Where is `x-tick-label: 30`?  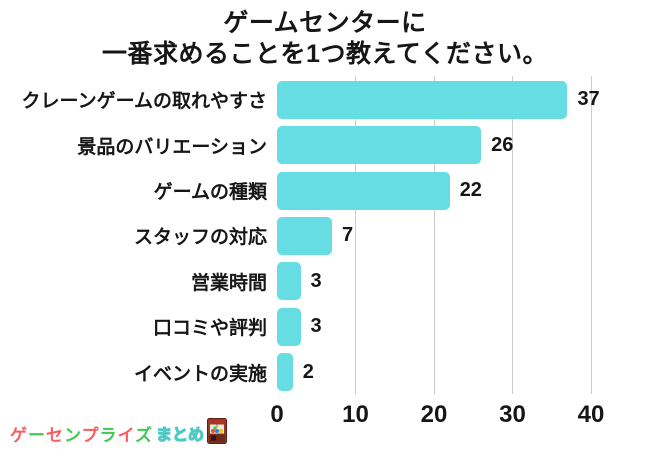
x-tick-label: 30 is located at coordinates (512, 414).